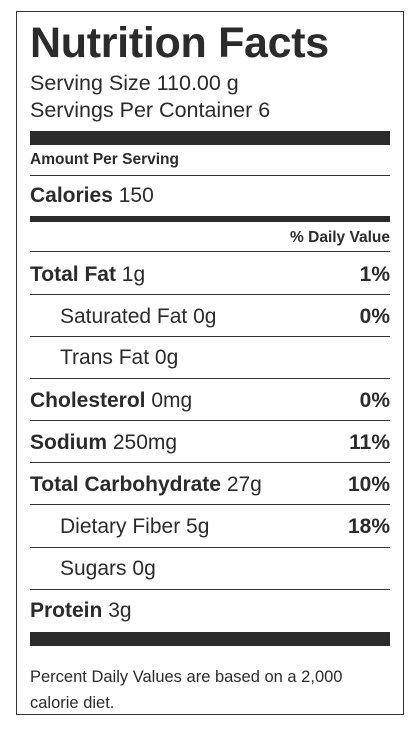 Image resolution: width=416 pixels, height=730 pixels. Describe the element at coordinates (136, 195) in the screenshot. I see `calories-value: 150` at that location.